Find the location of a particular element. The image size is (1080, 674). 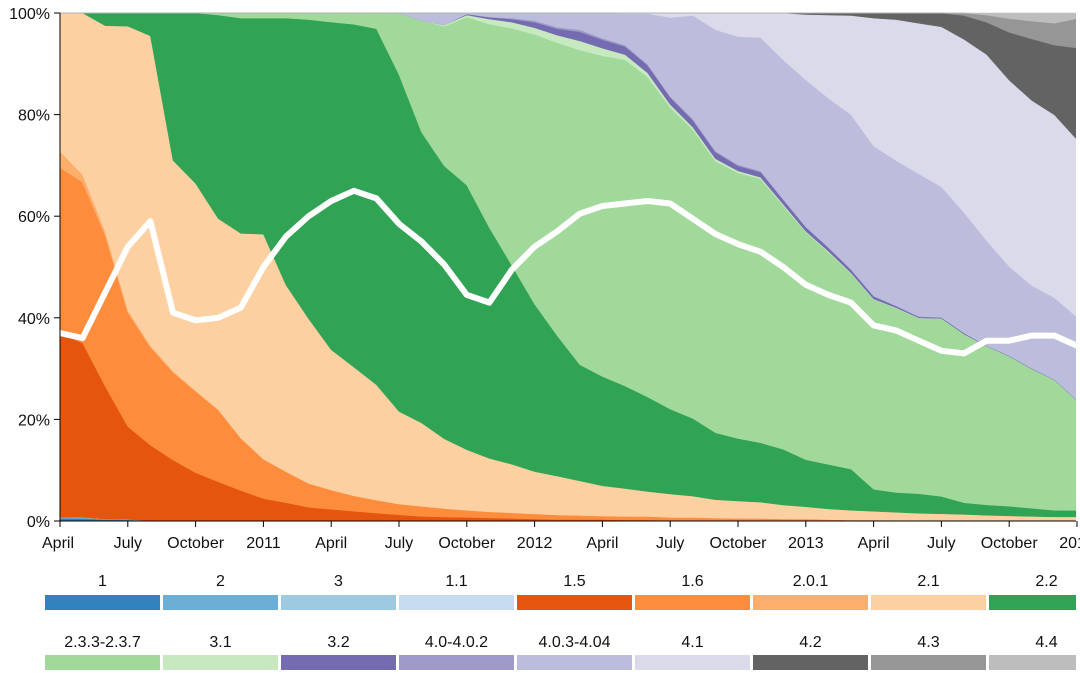

y-tick-label: 0% is located at coordinates (38, 522).